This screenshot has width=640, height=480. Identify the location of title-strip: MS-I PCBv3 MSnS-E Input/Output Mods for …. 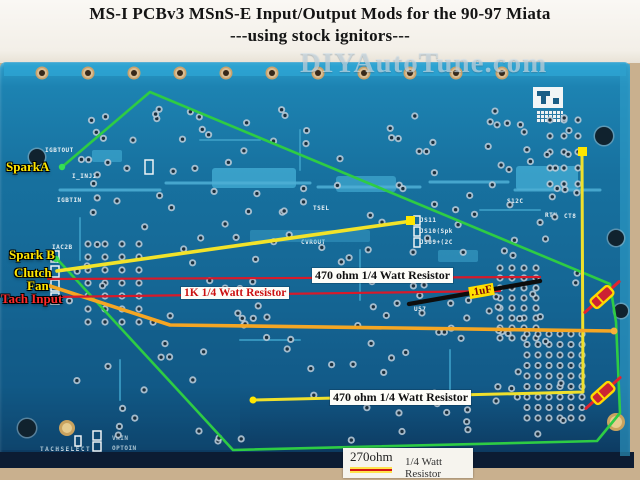
(320, 31).